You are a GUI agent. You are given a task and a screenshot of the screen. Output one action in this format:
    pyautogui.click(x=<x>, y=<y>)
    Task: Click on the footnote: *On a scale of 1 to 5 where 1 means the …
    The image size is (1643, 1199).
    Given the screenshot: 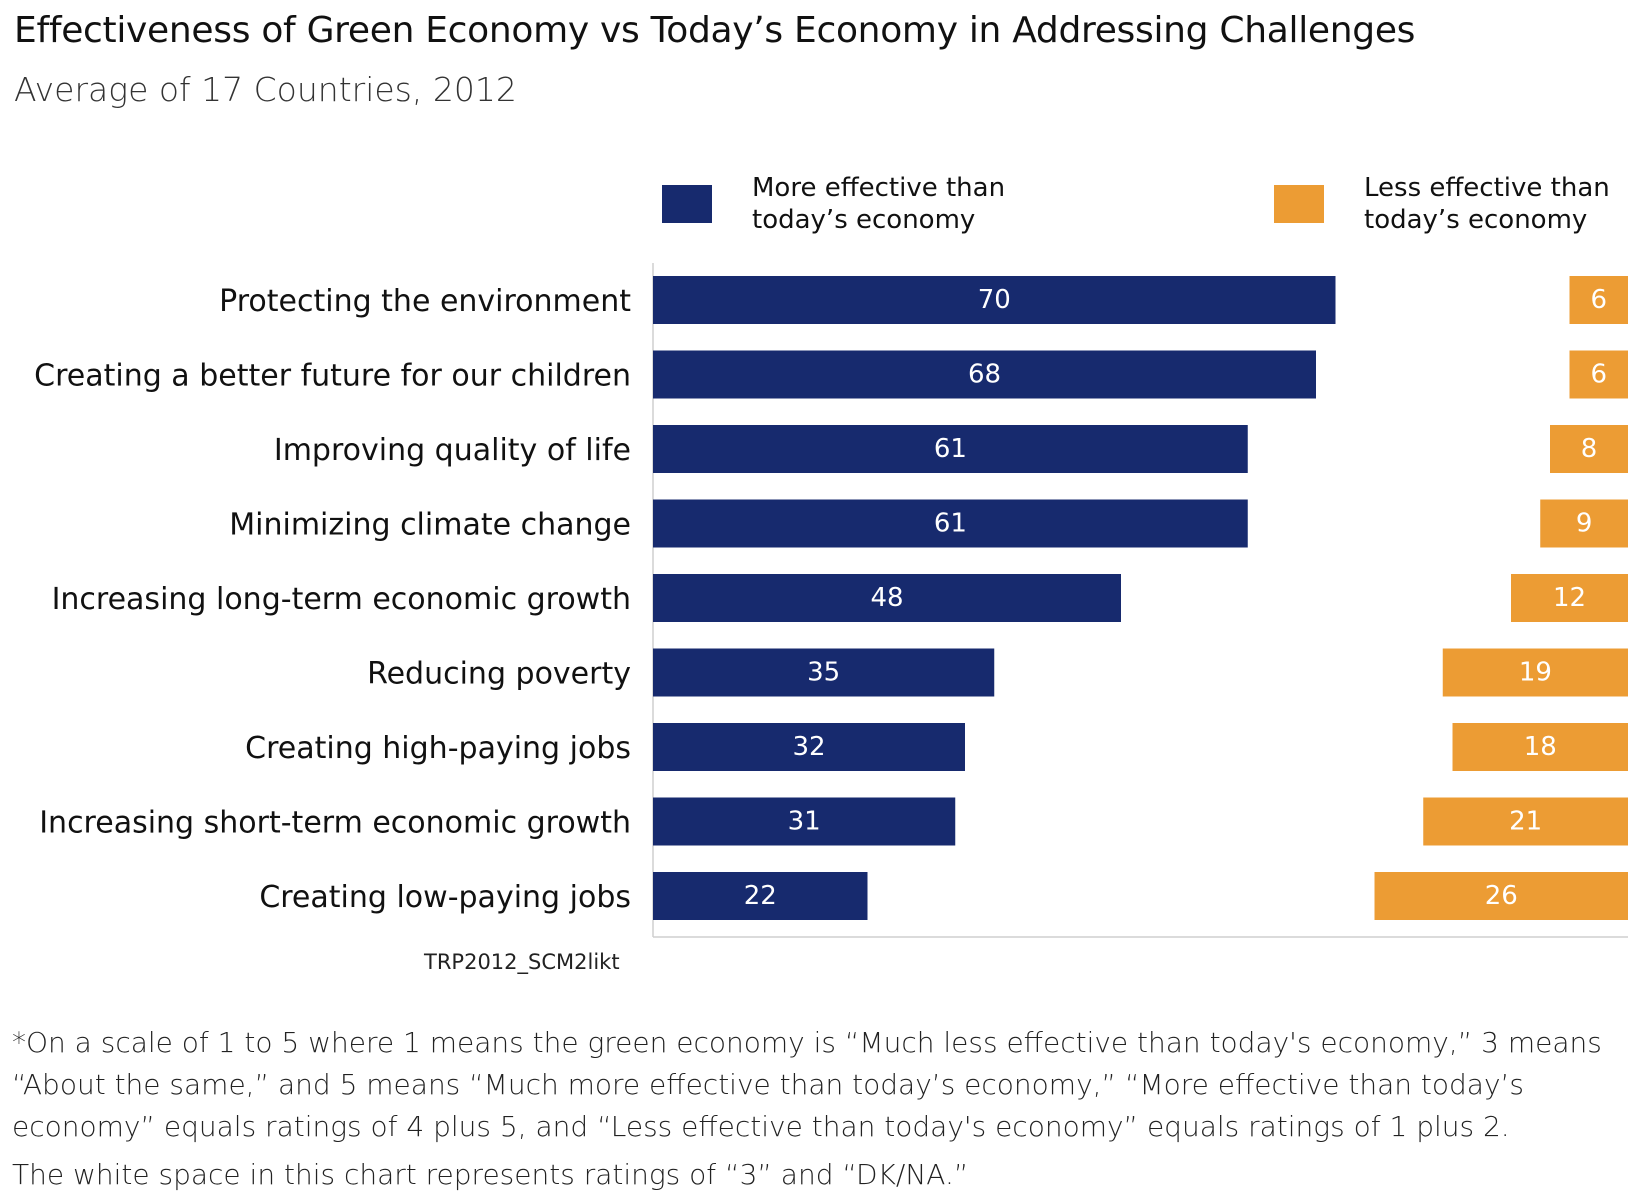 What is the action you would take?
    pyautogui.click(x=807, y=1084)
    